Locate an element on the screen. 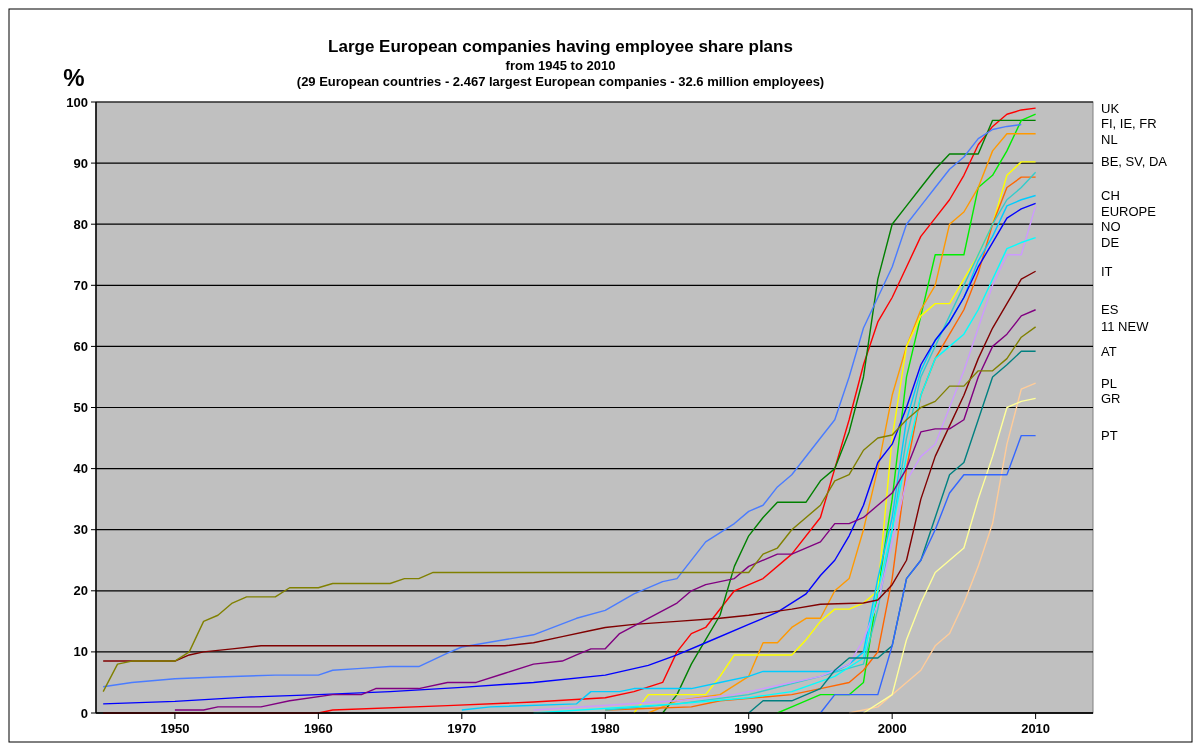 The width and height of the screenshot is (1203, 749). y-axis-title: % is located at coordinates (74, 77).